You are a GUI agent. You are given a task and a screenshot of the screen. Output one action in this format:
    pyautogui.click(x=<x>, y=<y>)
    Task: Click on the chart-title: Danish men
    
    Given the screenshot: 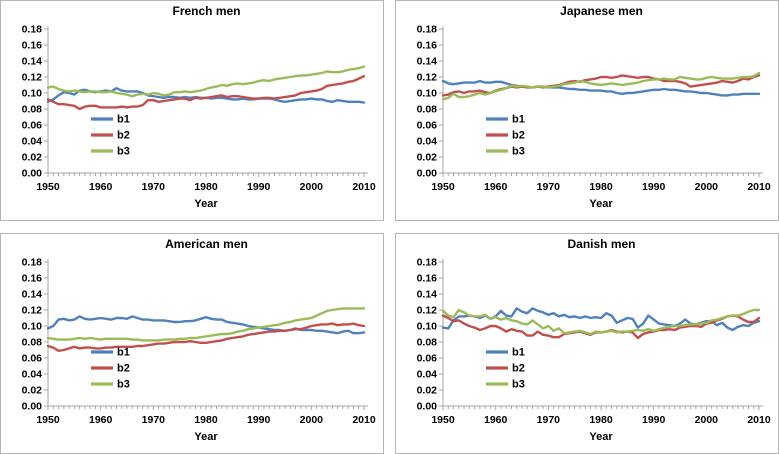 What is the action you would take?
    pyautogui.click(x=601, y=244)
    